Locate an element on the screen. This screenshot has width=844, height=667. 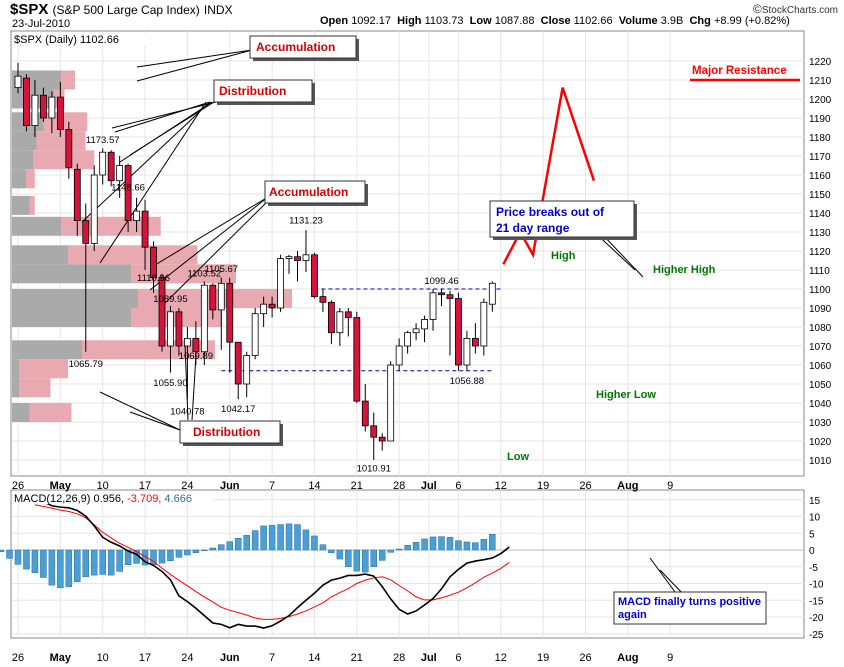
high-value: 1103.73 is located at coordinates (444, 21).